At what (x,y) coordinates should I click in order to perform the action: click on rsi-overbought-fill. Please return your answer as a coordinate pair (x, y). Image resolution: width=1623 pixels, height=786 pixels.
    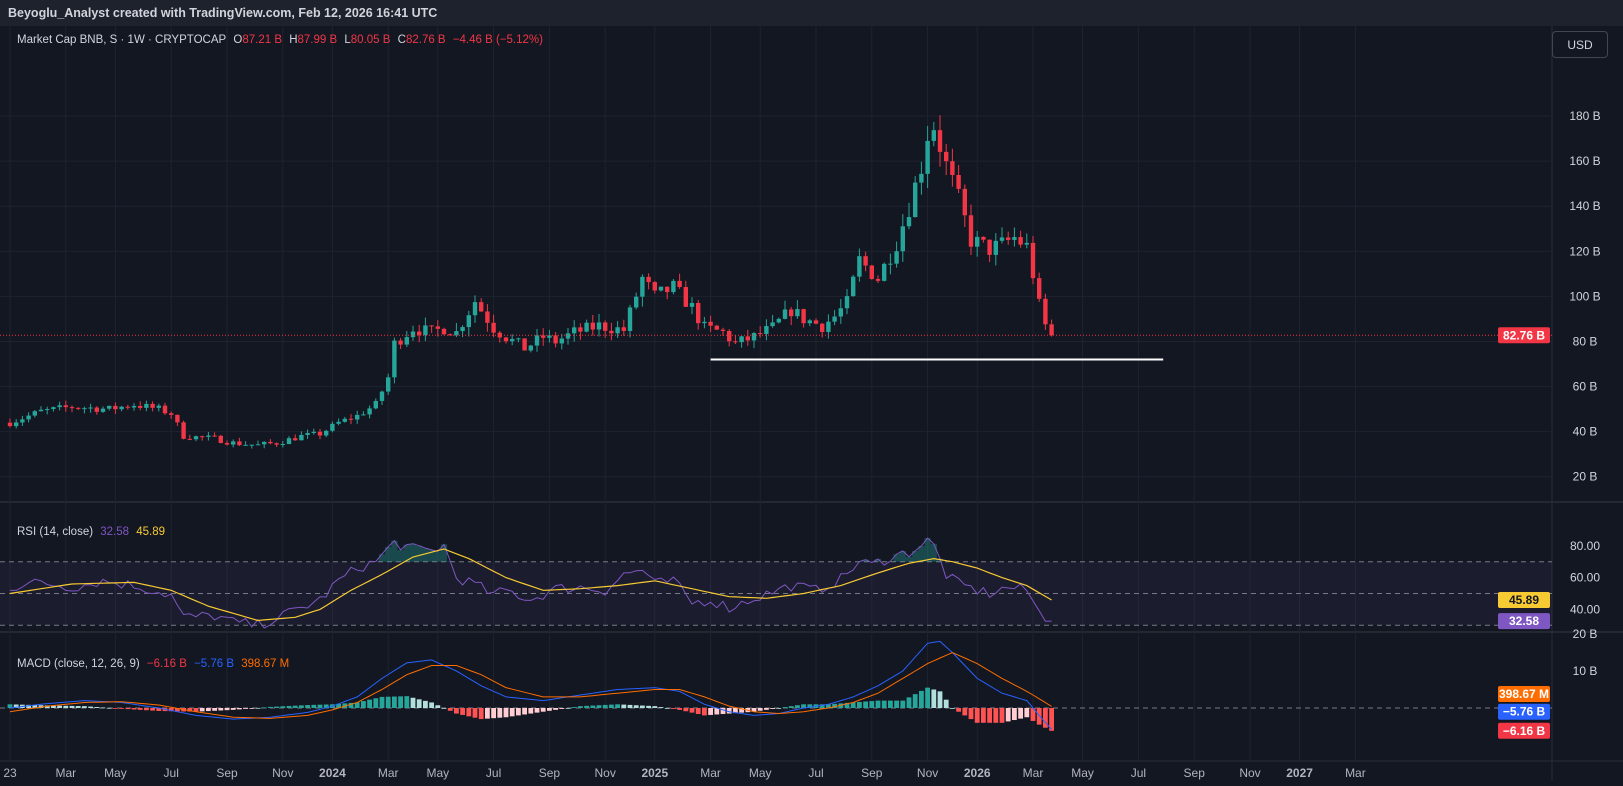
    Looking at the image, I should click on (655, 550).